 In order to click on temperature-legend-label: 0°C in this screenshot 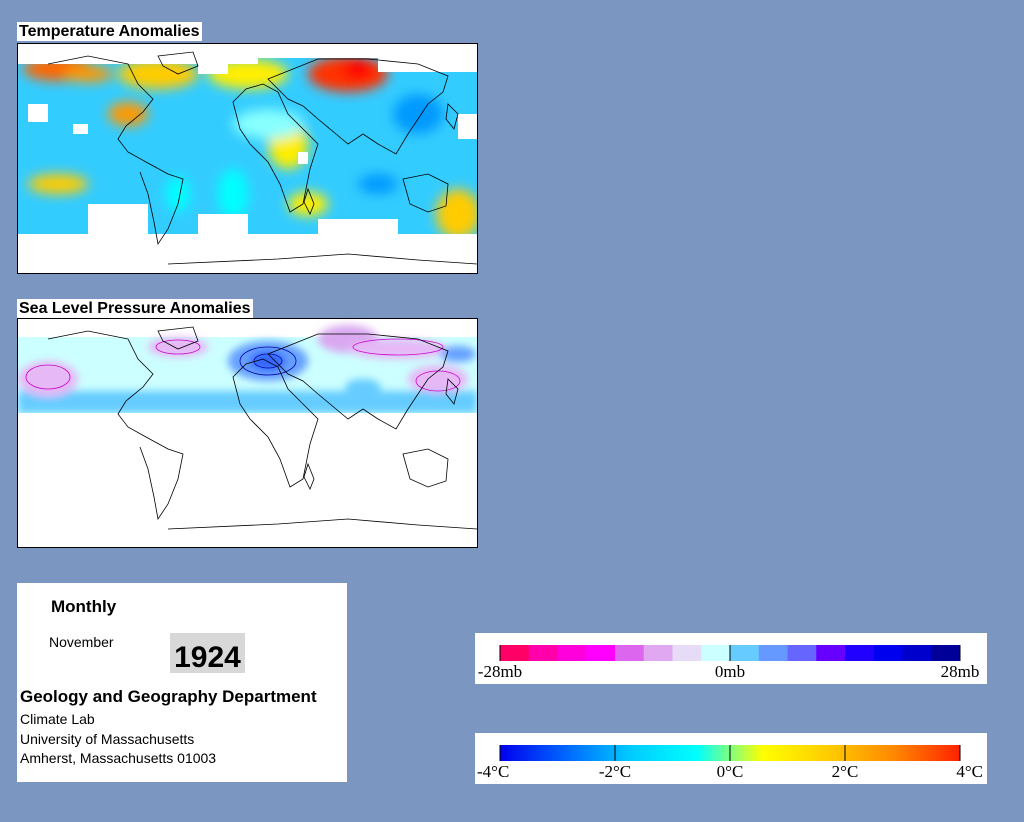, I will do `click(730, 771)`.